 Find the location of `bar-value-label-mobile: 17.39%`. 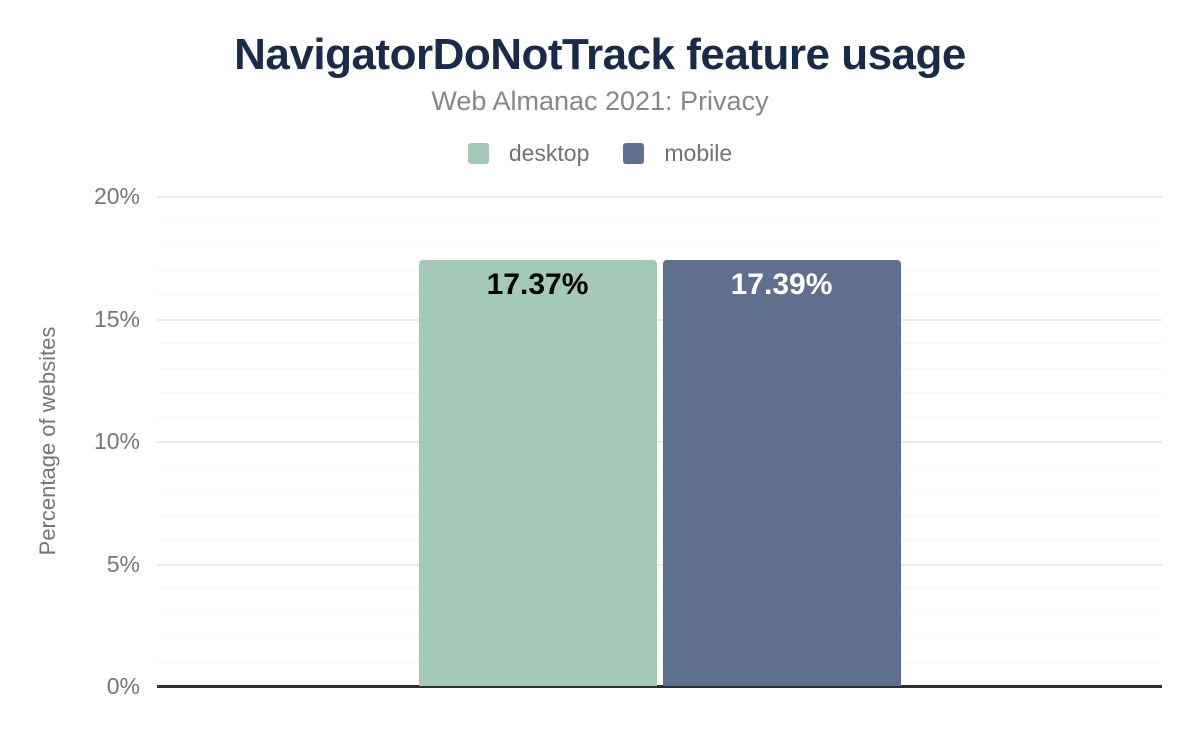

bar-value-label-mobile: 17.39% is located at coordinates (781, 284).